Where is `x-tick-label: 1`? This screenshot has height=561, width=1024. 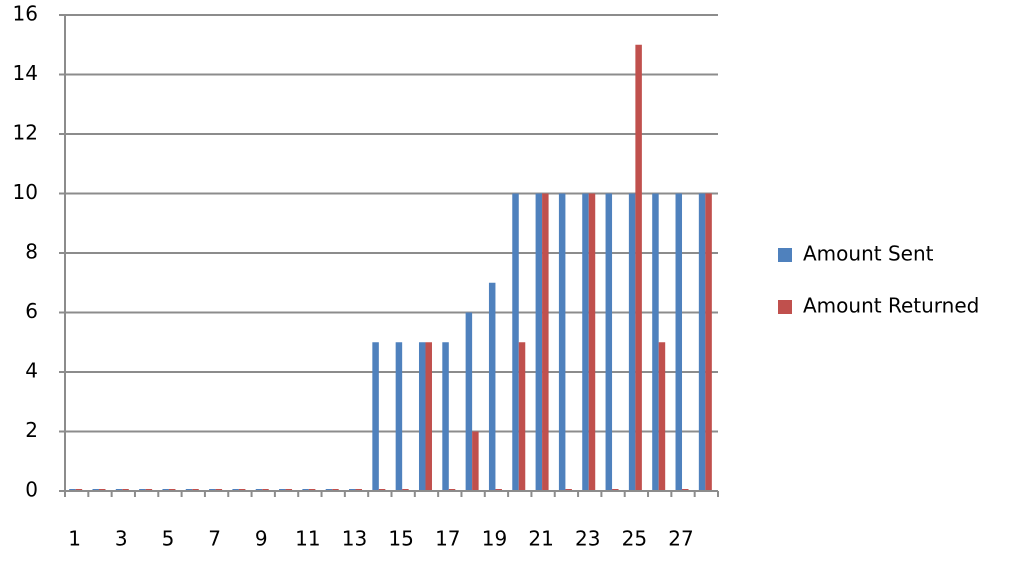
x-tick-label: 1 is located at coordinates (74, 539).